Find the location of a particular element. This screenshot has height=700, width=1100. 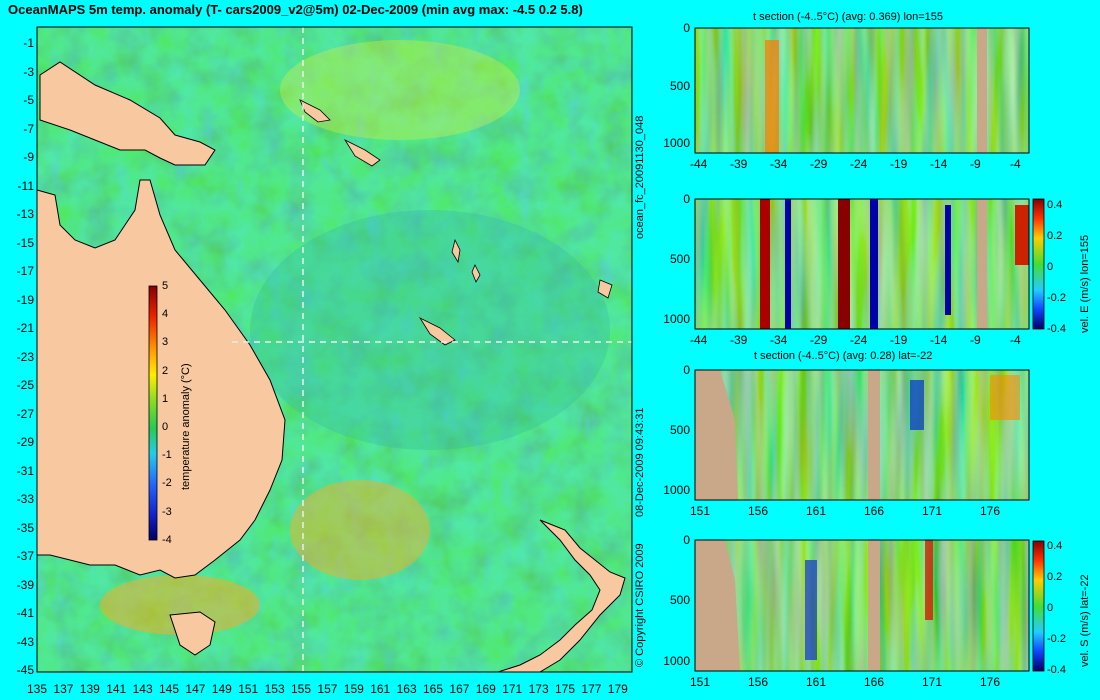

colorbar-tick-label: -2 is located at coordinates (167, 483).